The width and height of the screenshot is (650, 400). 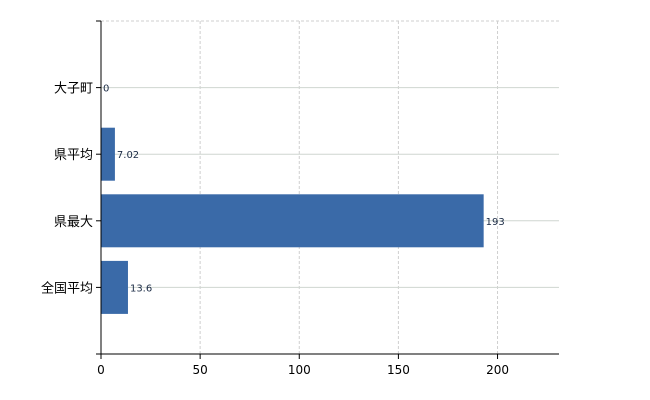 What do you see at coordinates (73, 155) in the screenshot?
I see `category-label: 県平均` at bounding box center [73, 155].